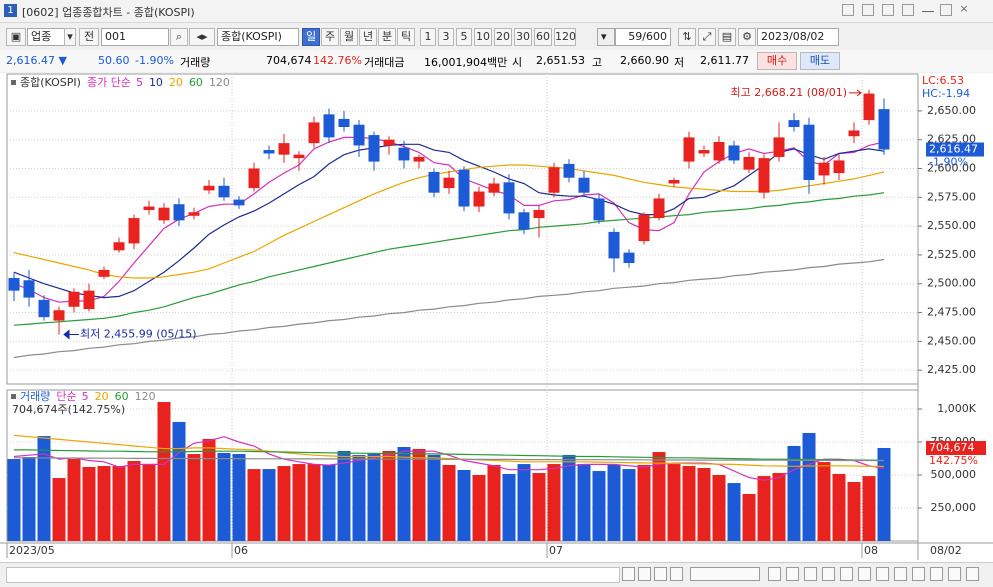 Image resolution: width=993 pixels, height=587 pixels. I want to click on interval-button: 5, so click(464, 37).